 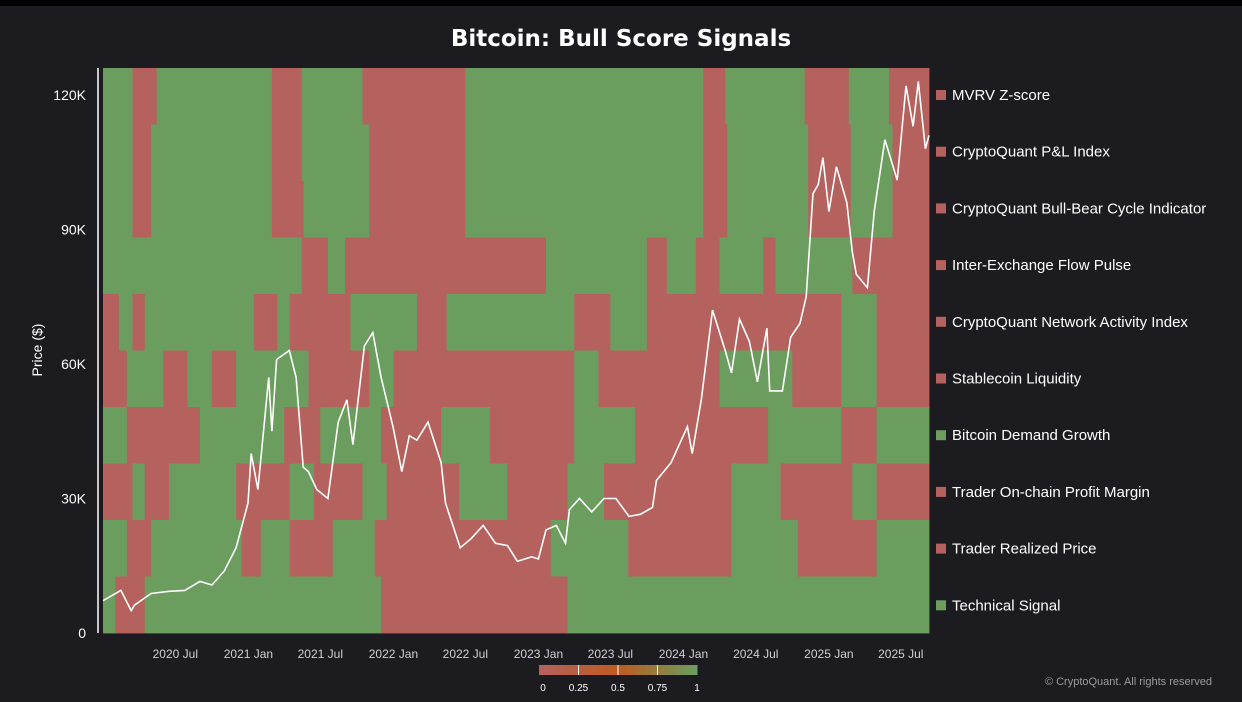 What do you see at coordinates (1001, 95) in the screenshot?
I see `legend-label: MVRV Z-score` at bounding box center [1001, 95].